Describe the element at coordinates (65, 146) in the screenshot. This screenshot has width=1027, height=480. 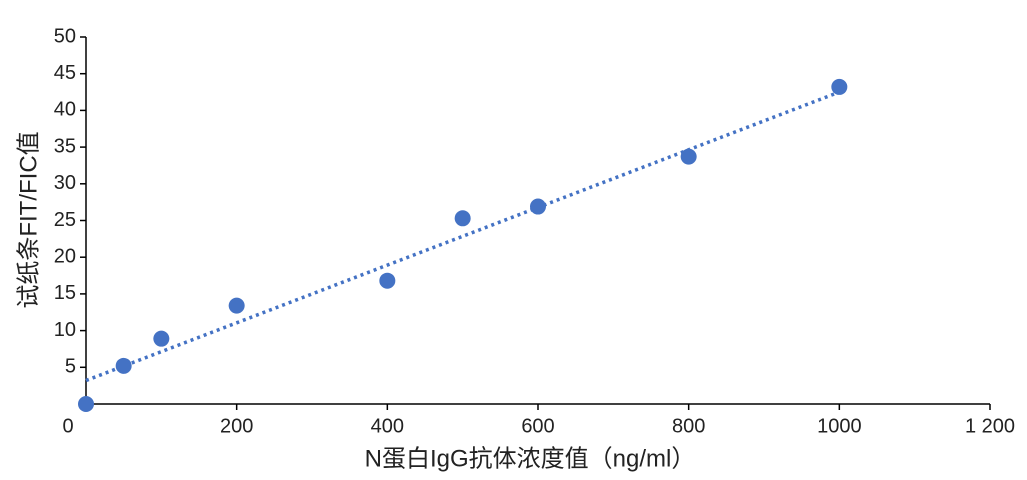
I see `y-tick-label: 35` at that location.